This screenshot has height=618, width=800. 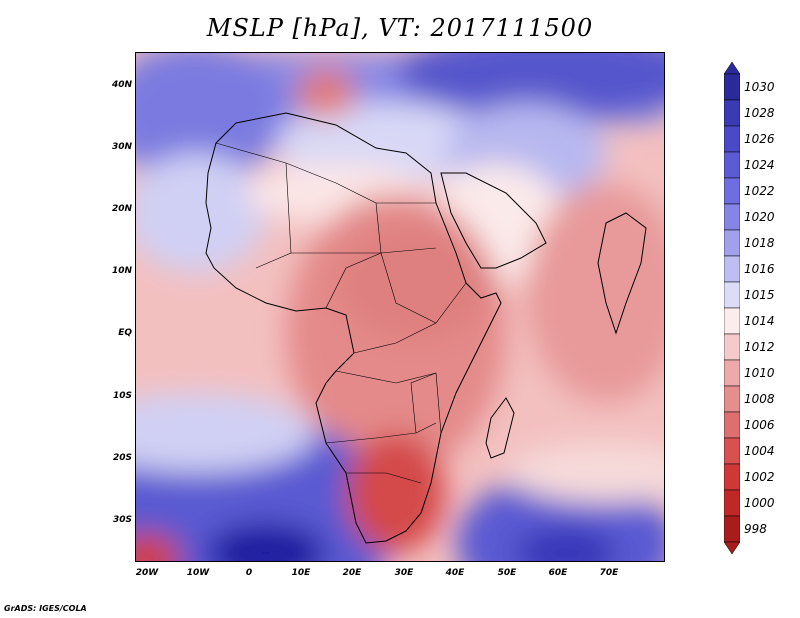 What do you see at coordinates (732, 547) in the screenshot?
I see `colorbar-bottom-arrow` at bounding box center [732, 547].